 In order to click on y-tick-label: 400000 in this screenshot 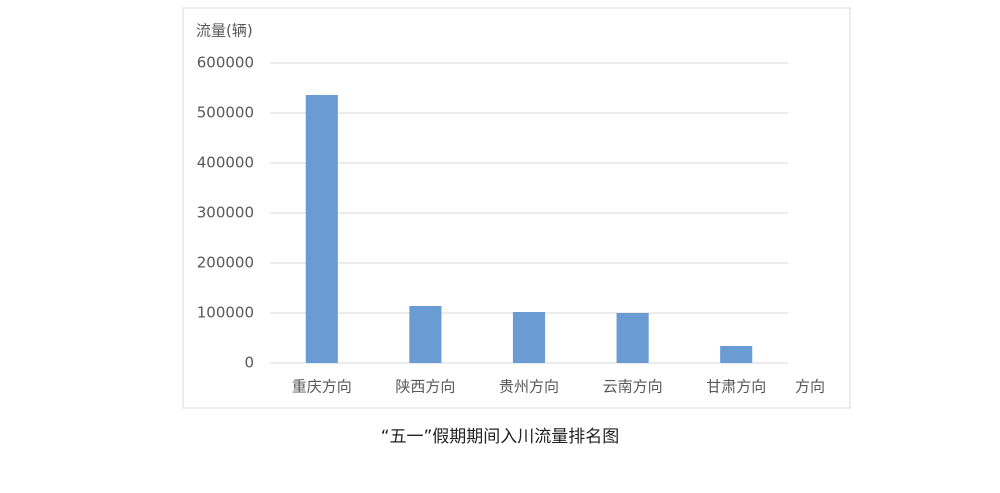, I will do `click(225, 163)`.